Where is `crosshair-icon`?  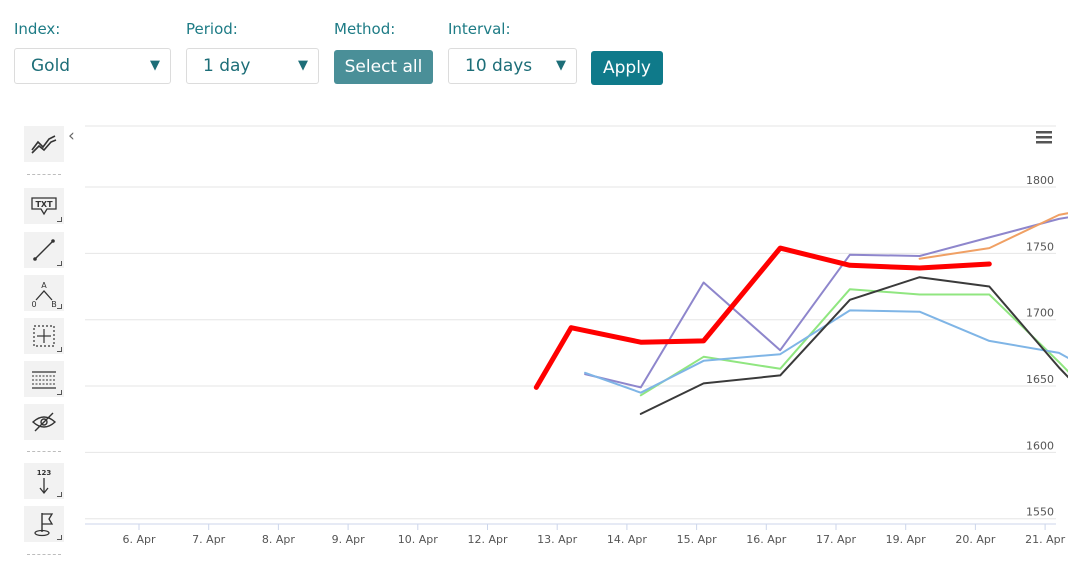 crosshair-icon is located at coordinates (44, 336).